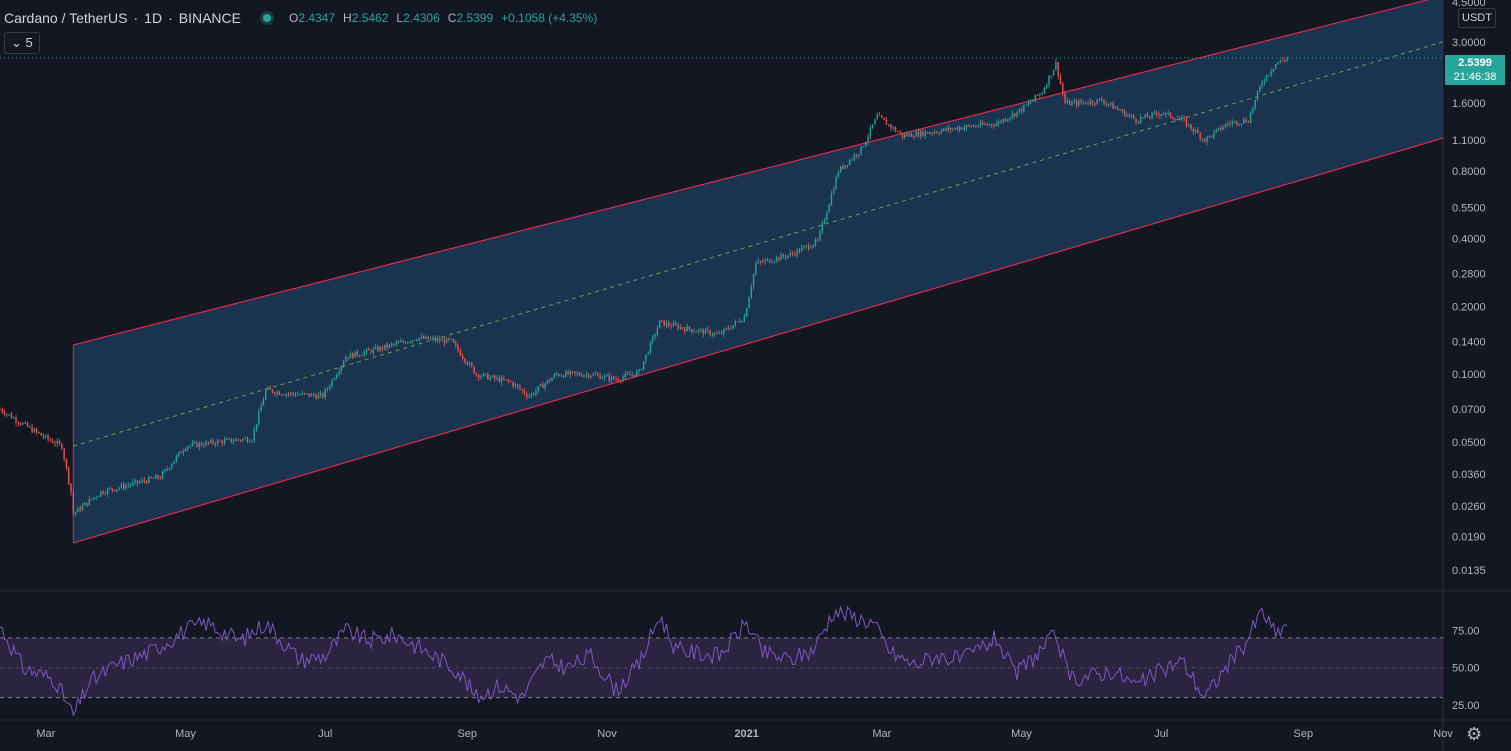 The width and height of the screenshot is (1511, 751). I want to click on low-value: 2.4306, so click(421, 18).